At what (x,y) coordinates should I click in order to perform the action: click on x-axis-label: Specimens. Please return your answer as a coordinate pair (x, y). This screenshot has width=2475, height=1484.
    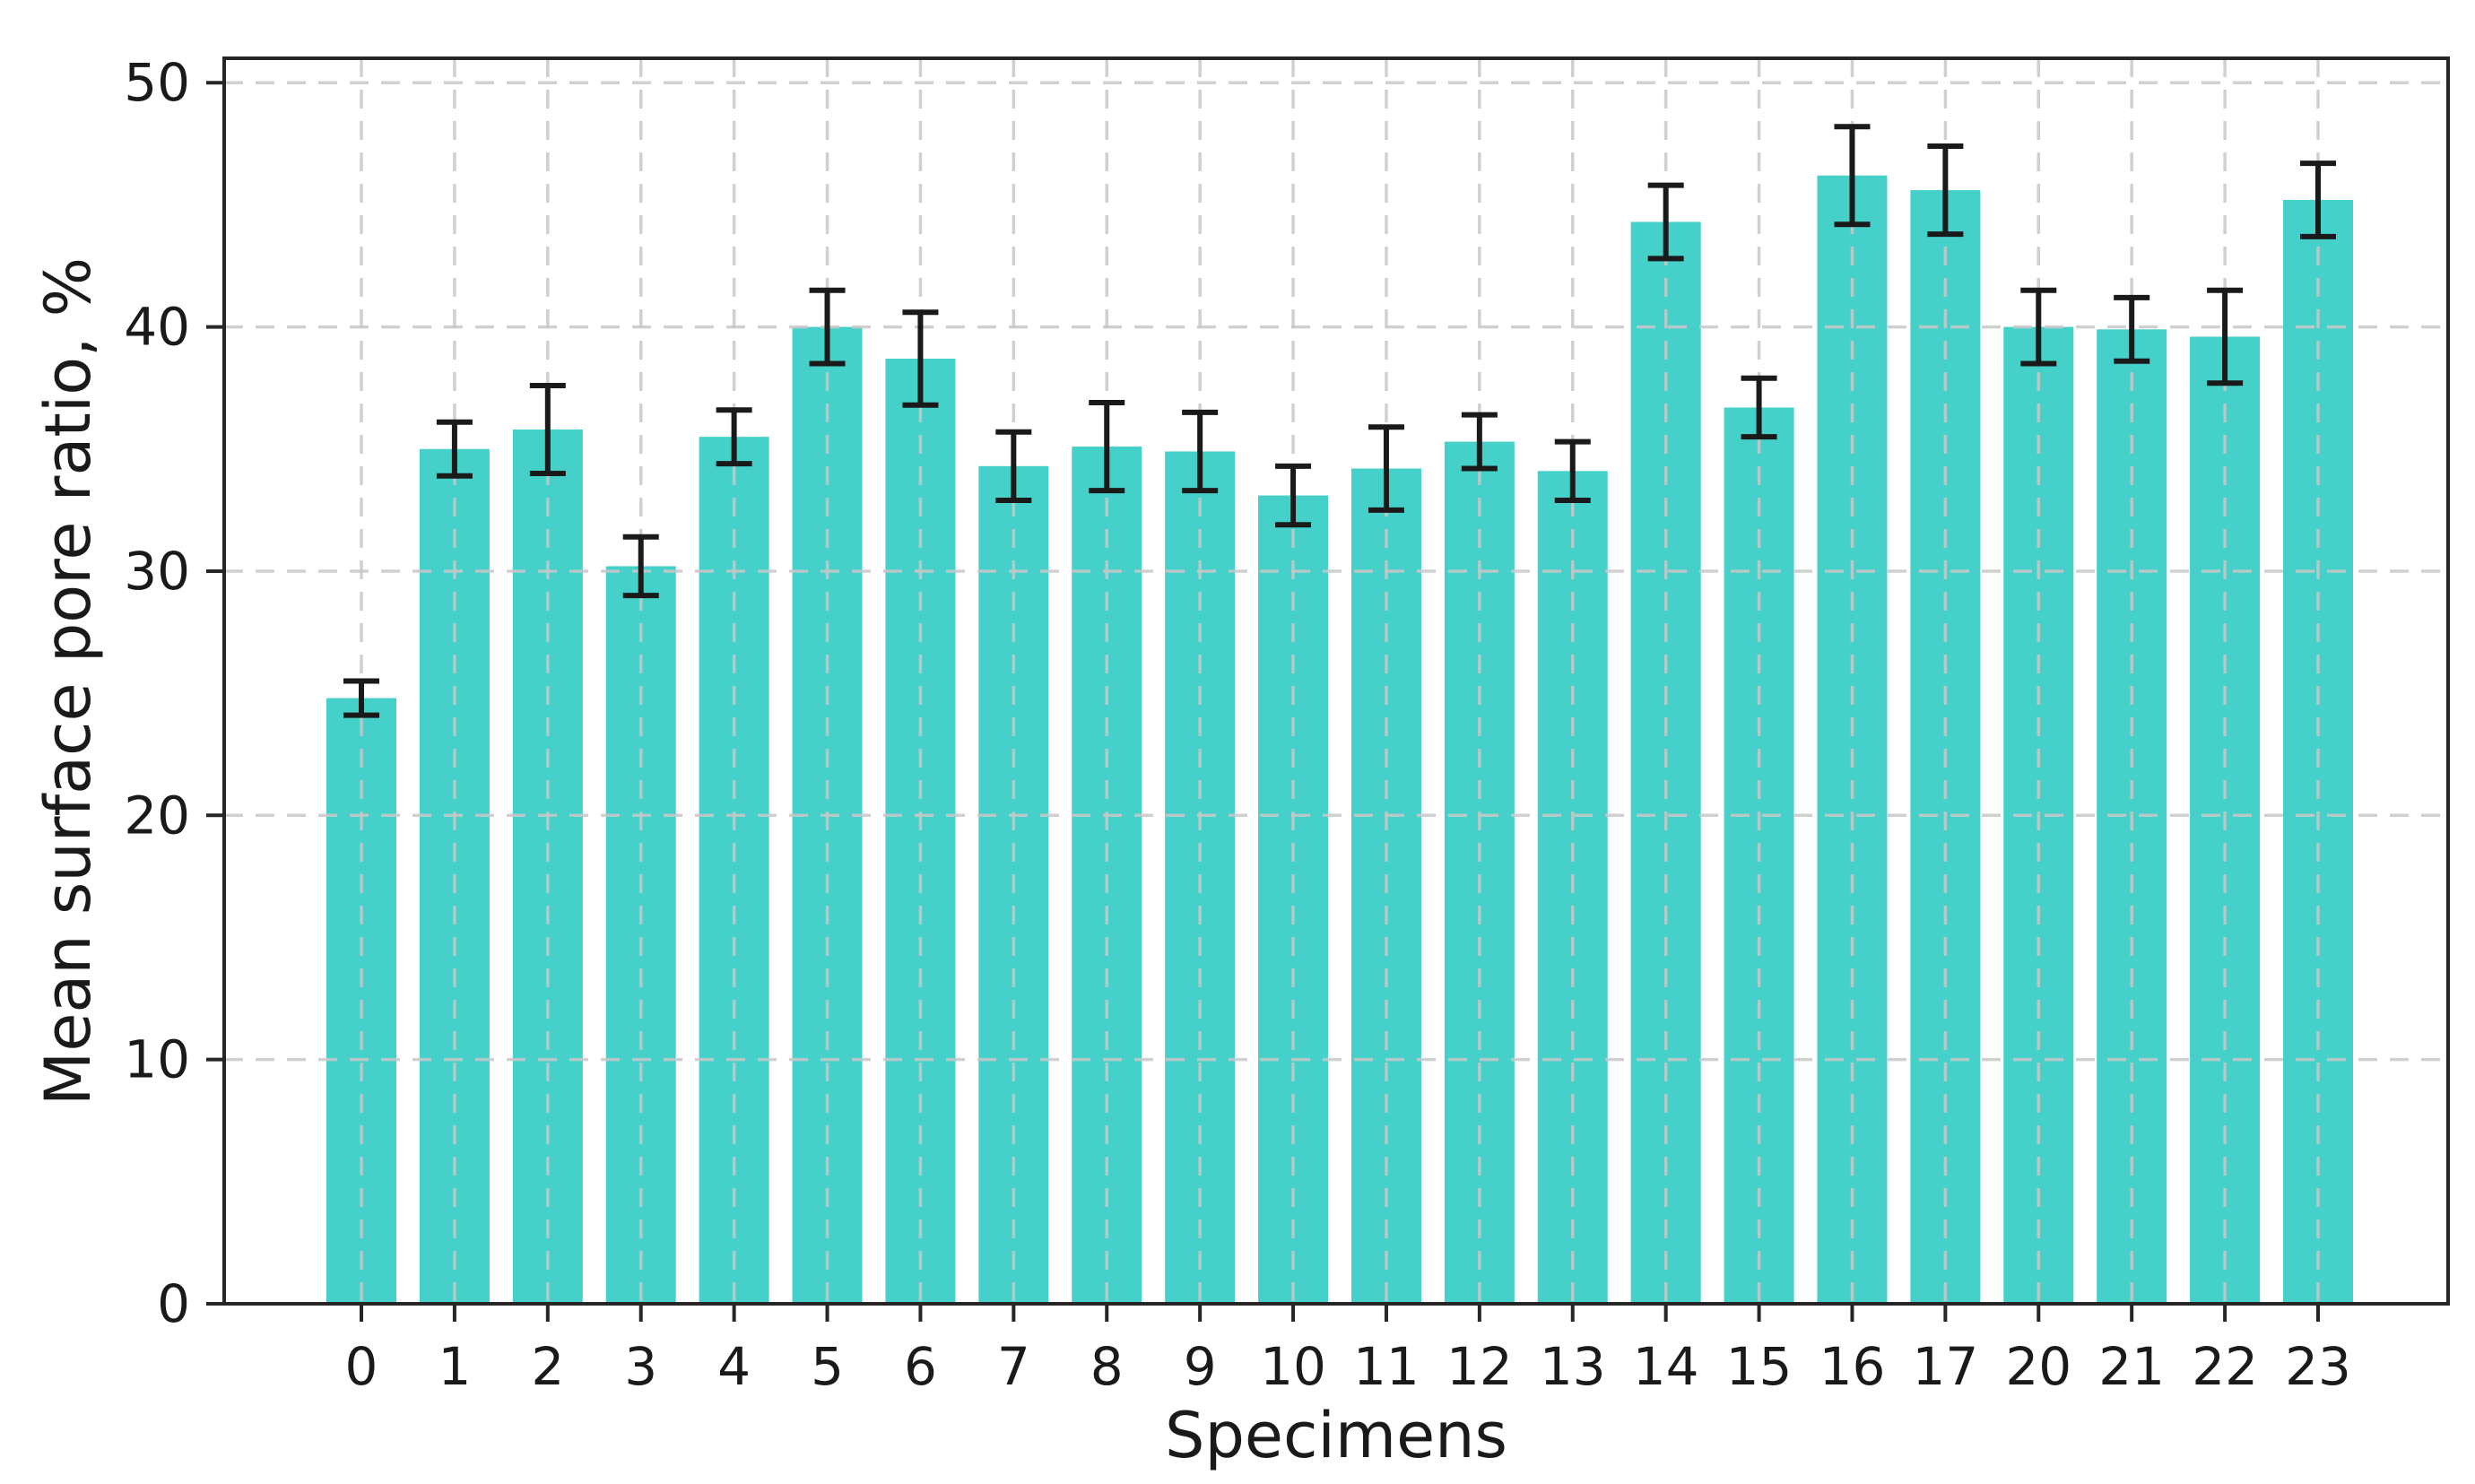
    Looking at the image, I should click on (1336, 1435).